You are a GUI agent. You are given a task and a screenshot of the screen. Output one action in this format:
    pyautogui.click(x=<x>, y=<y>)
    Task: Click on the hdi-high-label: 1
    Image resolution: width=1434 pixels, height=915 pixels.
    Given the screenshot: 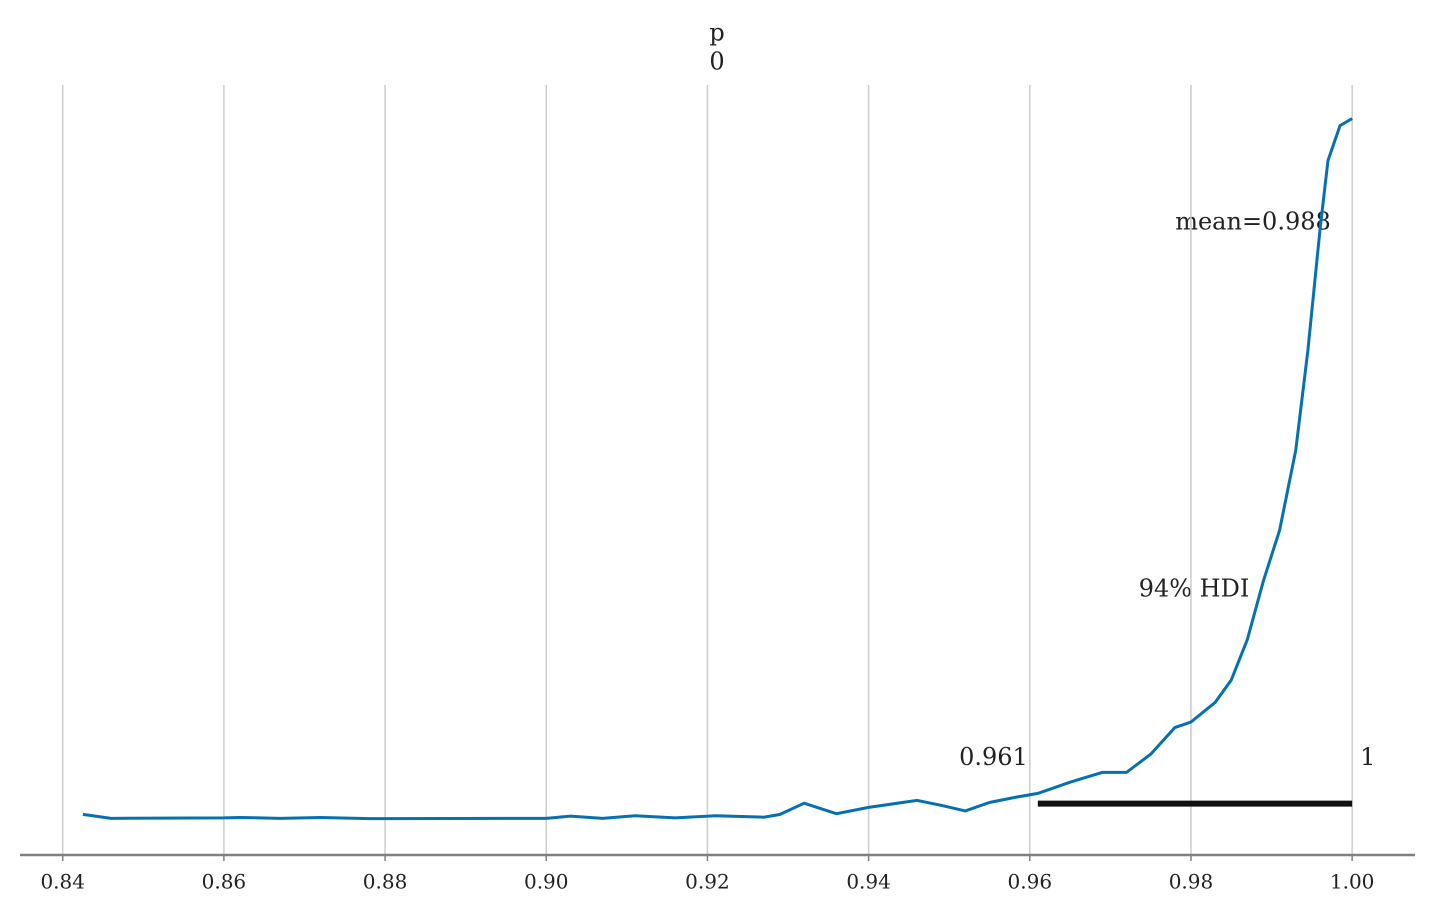 What is the action you would take?
    pyautogui.click(x=1367, y=757)
    